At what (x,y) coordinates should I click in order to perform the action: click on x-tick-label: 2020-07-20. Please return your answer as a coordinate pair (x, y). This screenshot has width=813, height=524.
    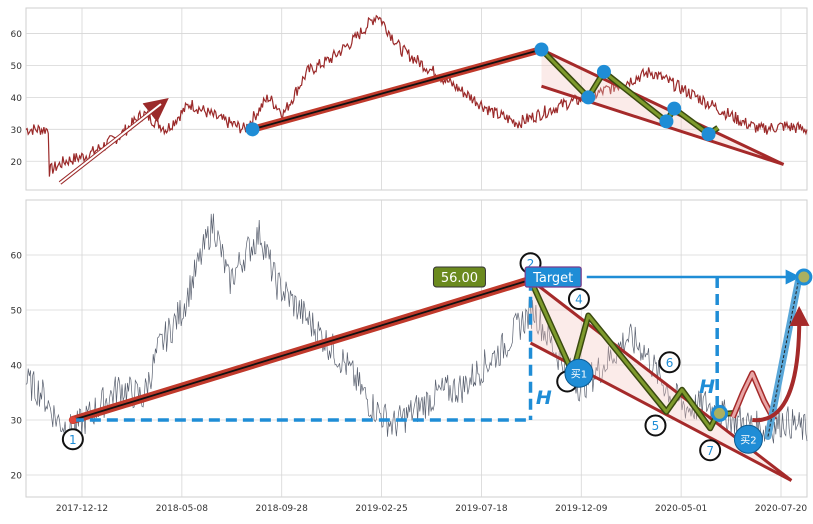
    Looking at the image, I should click on (781, 509).